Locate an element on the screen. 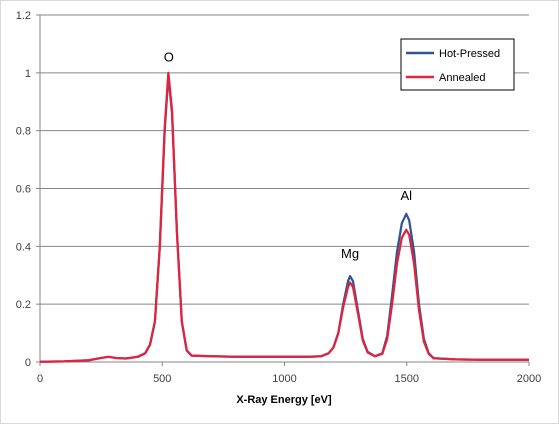 This screenshot has width=559, height=424. annotation-o: O is located at coordinates (169, 56).